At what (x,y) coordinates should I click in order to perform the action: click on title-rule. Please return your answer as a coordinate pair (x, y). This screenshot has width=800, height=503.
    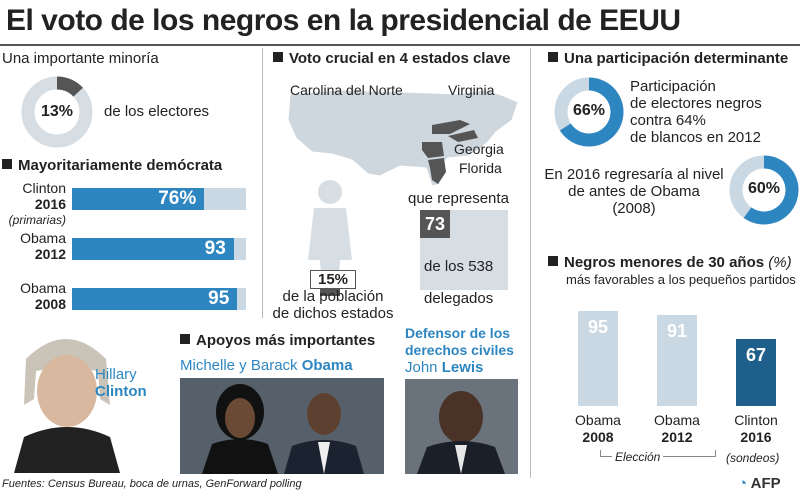
    Looking at the image, I should click on (400, 45).